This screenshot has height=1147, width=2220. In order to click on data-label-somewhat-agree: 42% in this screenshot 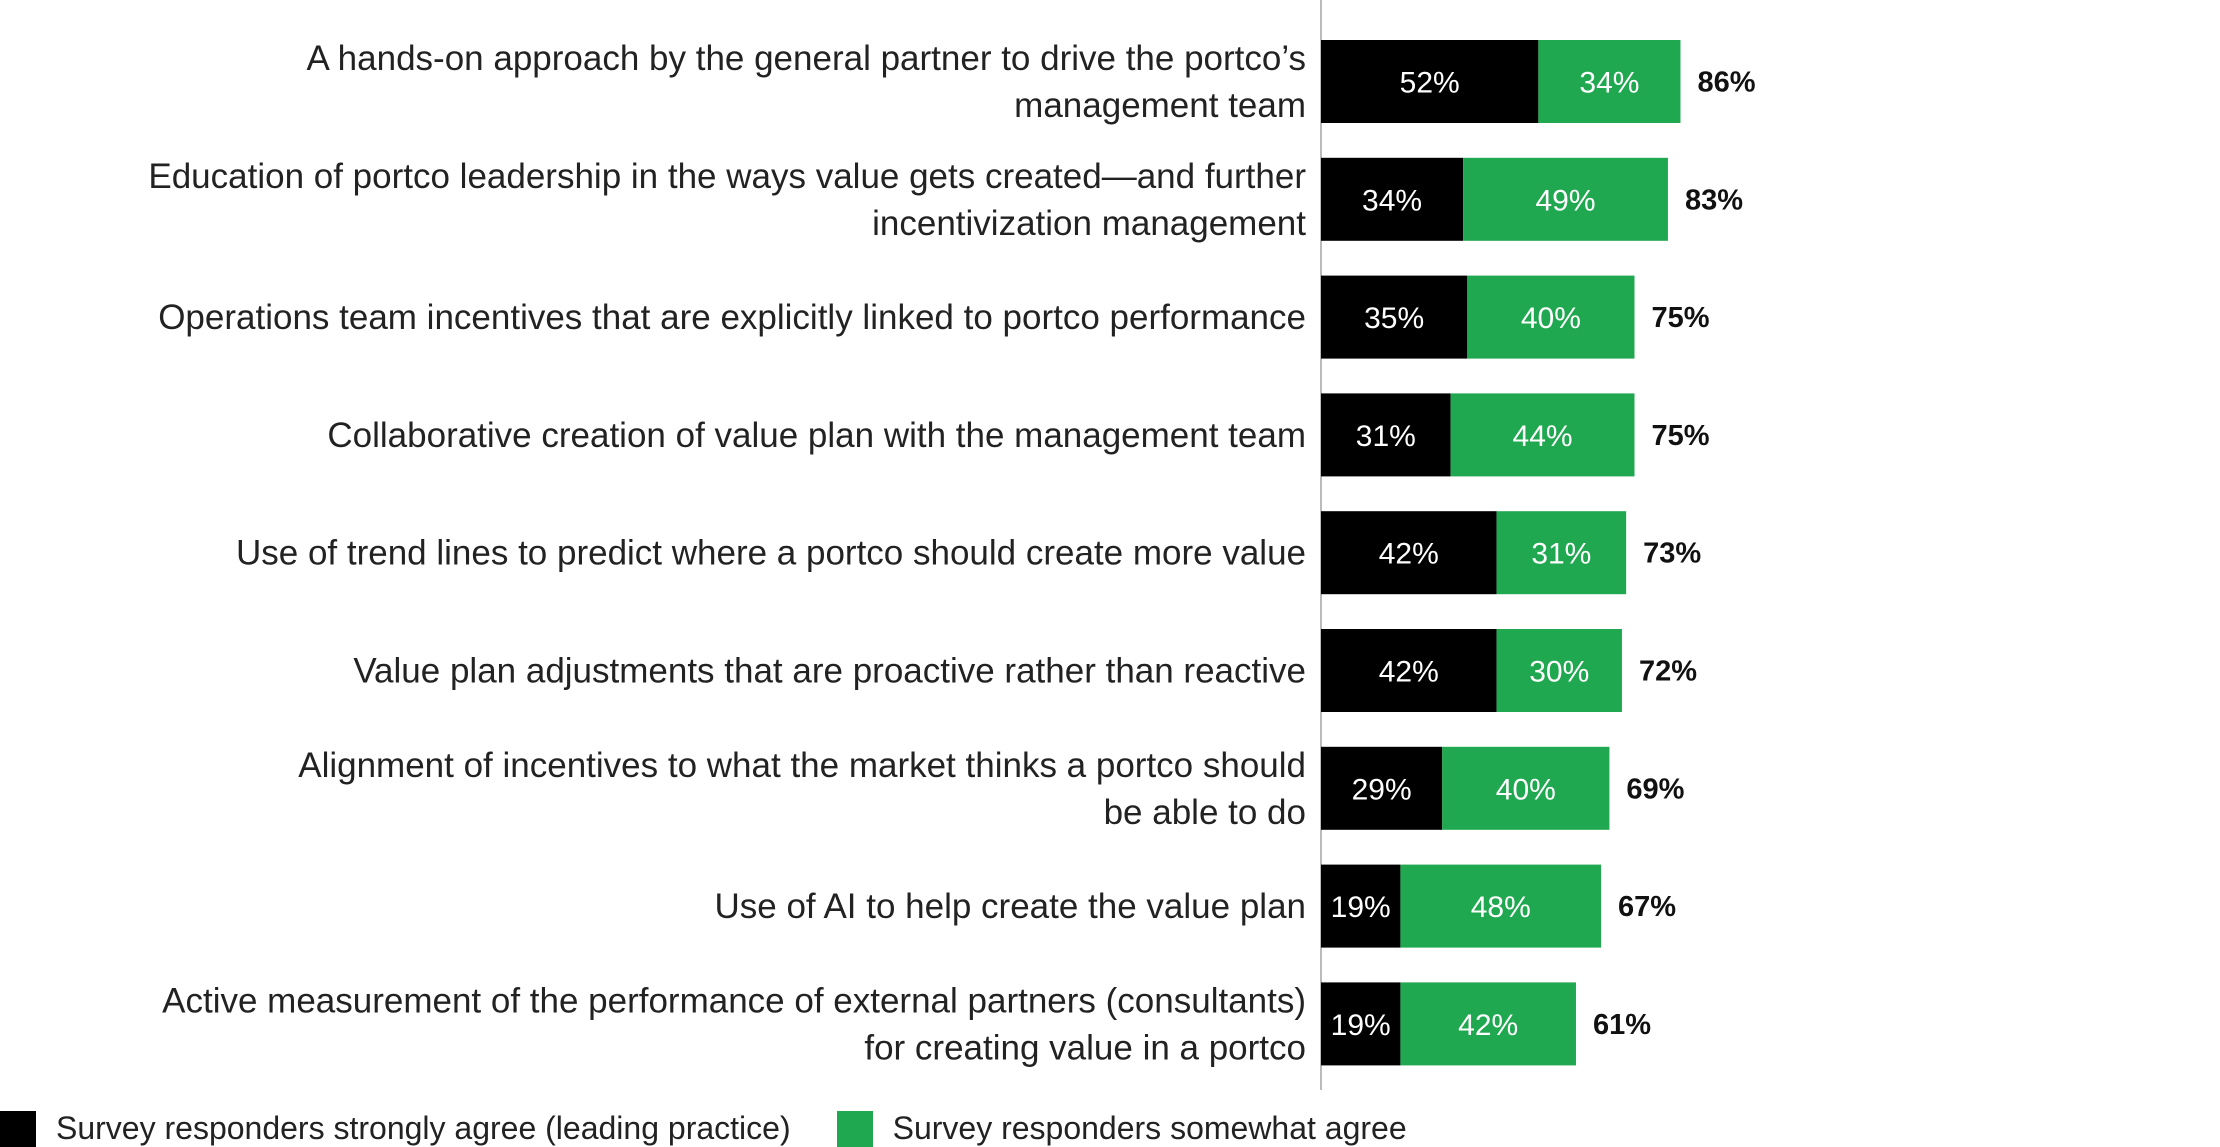, I will do `click(1488, 1025)`.